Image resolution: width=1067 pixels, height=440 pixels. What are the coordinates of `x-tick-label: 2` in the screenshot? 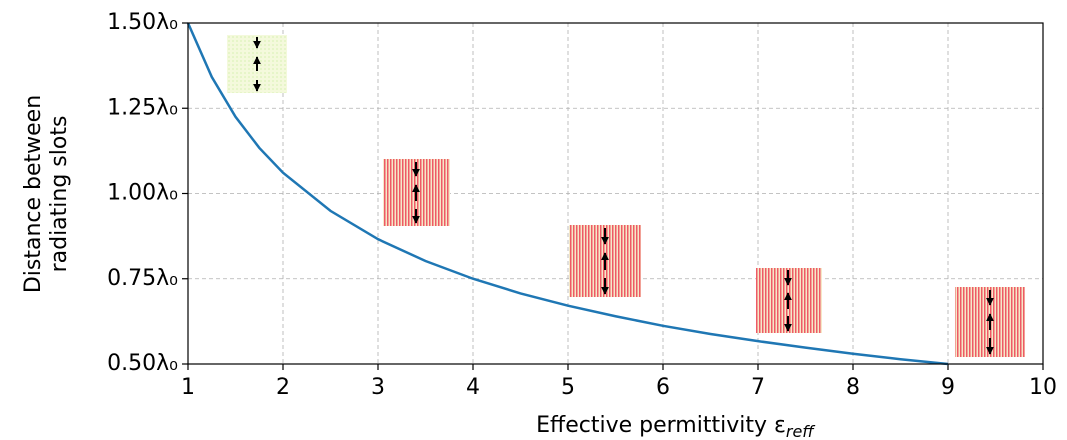 It's located at (283, 387).